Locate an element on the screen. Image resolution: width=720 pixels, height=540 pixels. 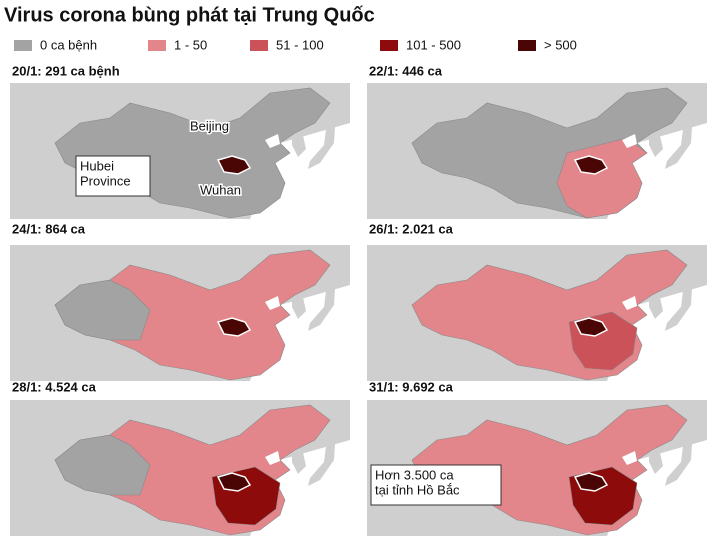
annotation-text: Wuhan is located at coordinates (220, 189).